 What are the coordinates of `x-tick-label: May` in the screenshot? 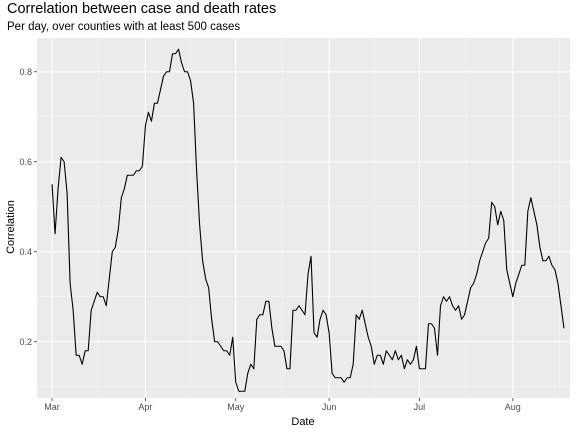 It's located at (236, 407).